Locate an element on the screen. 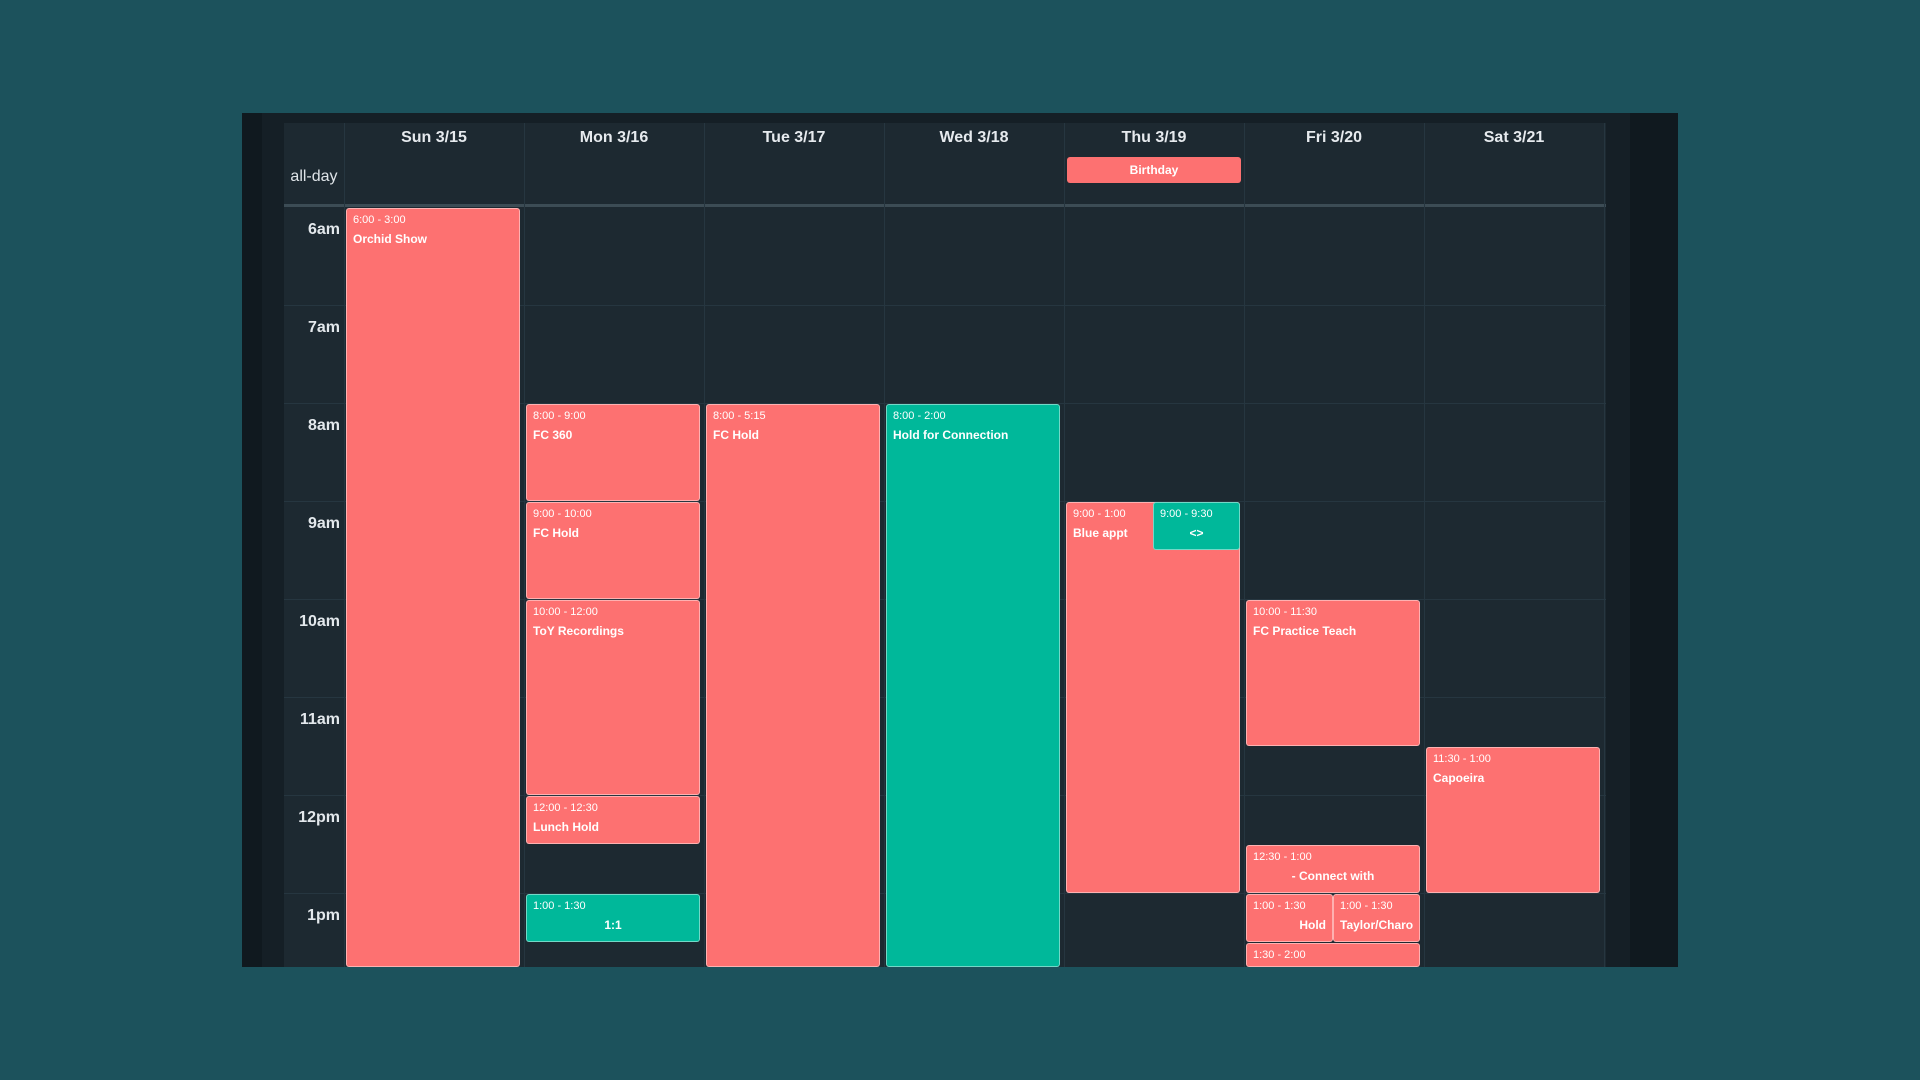 This screenshot has width=1920, height=1080. day-header: Fri 3/20 is located at coordinates (1334, 137).